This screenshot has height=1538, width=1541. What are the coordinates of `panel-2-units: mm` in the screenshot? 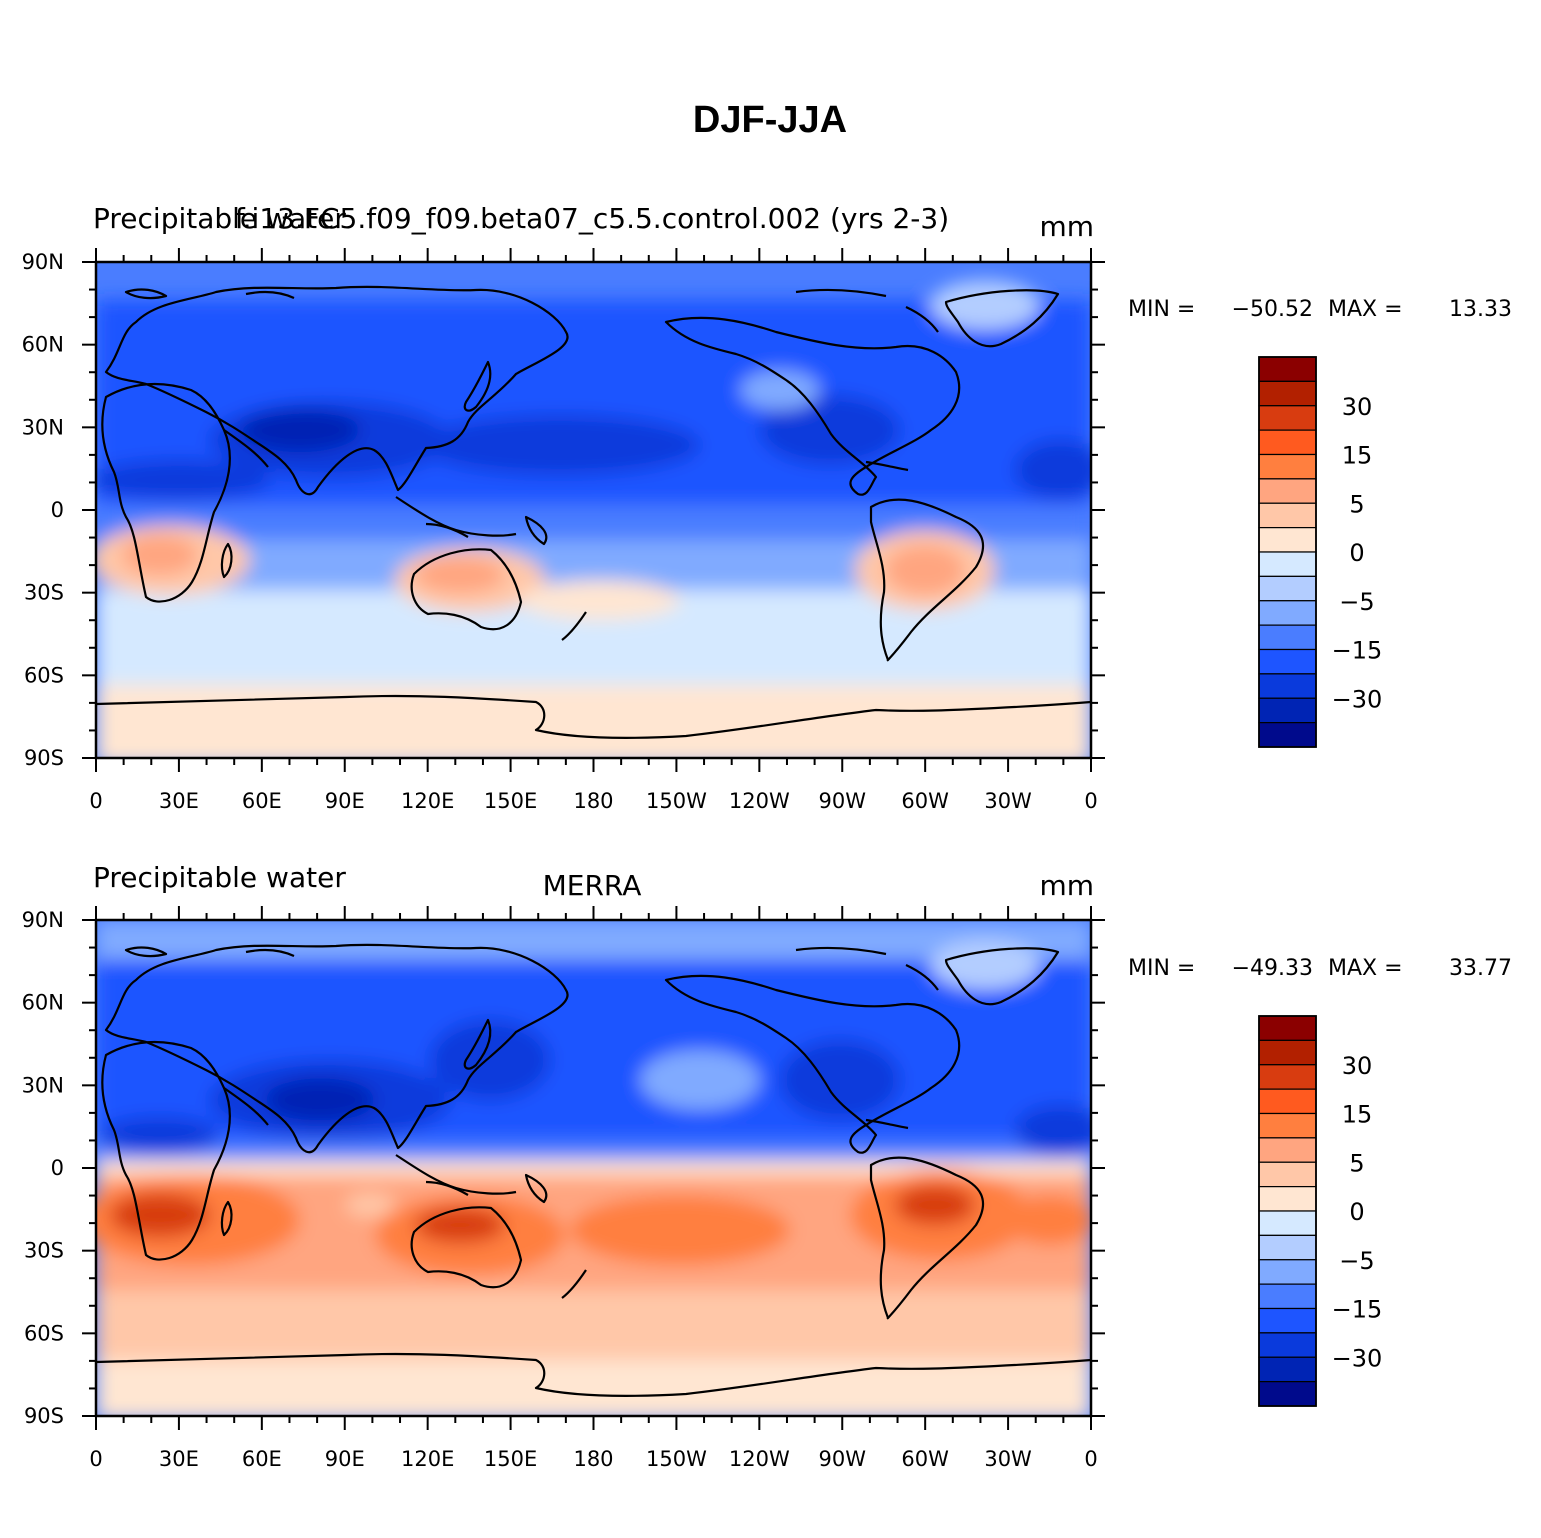 It's located at (1066, 885).